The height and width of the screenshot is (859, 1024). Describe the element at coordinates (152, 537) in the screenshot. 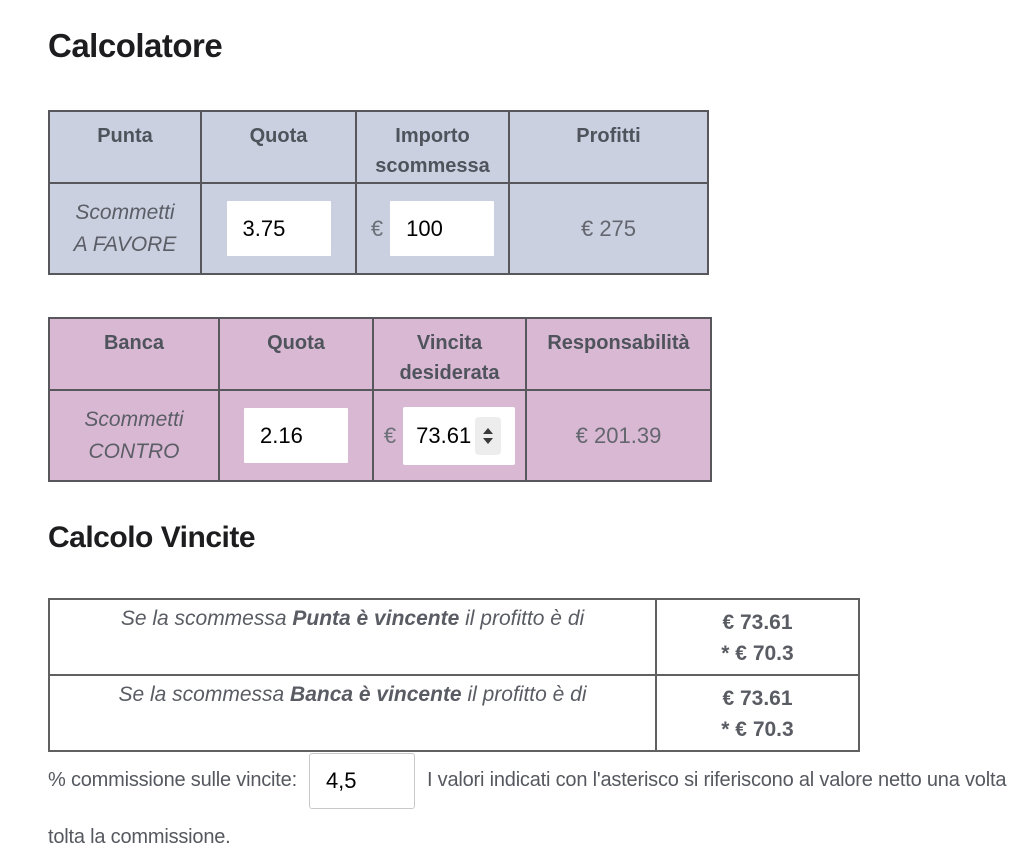

I see `section-title-calcolo-vincite: Calcolo Vincite` at that location.